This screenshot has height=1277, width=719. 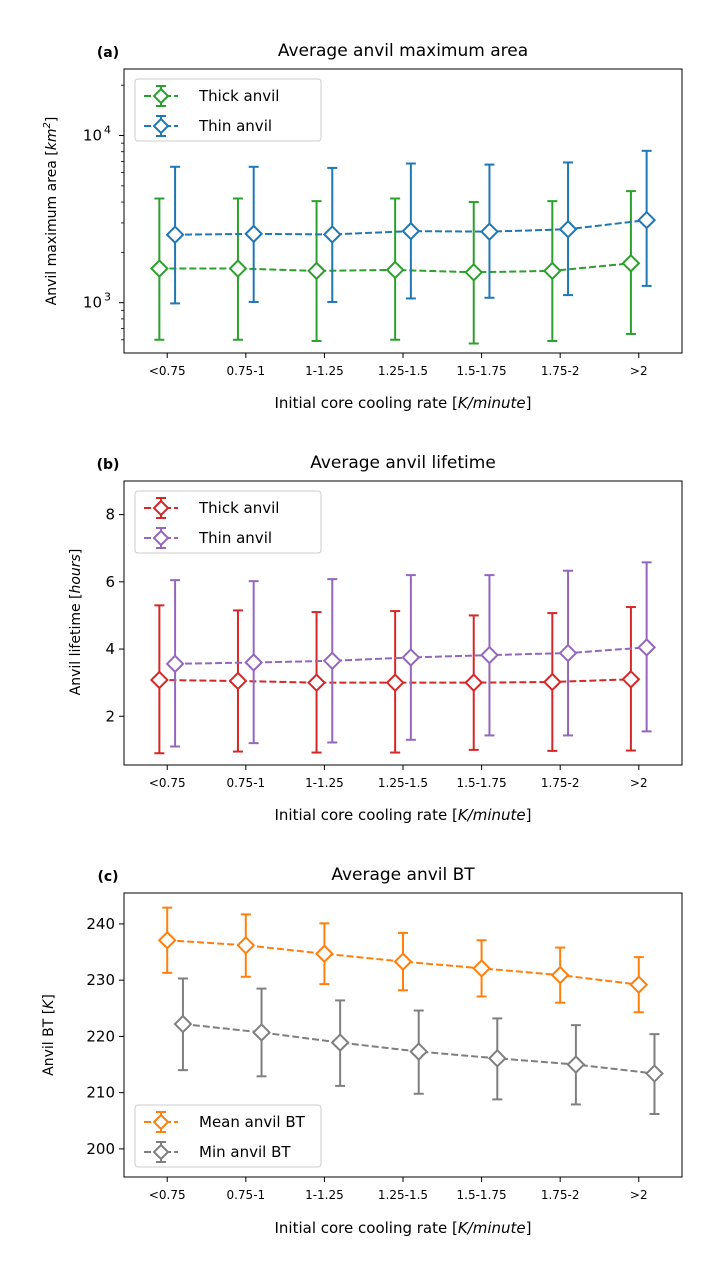 What do you see at coordinates (252, 1122) in the screenshot?
I see `legend-label: Mean anvil BT` at bounding box center [252, 1122].